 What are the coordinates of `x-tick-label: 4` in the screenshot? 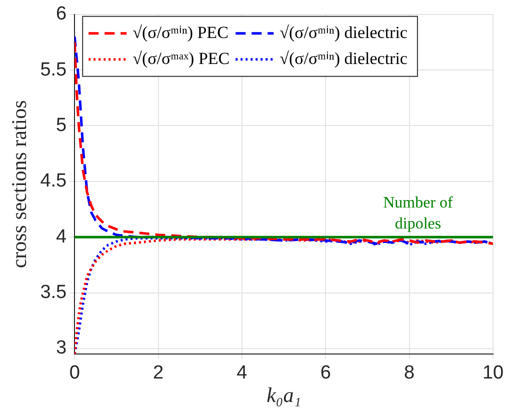 It's located at (242, 373).